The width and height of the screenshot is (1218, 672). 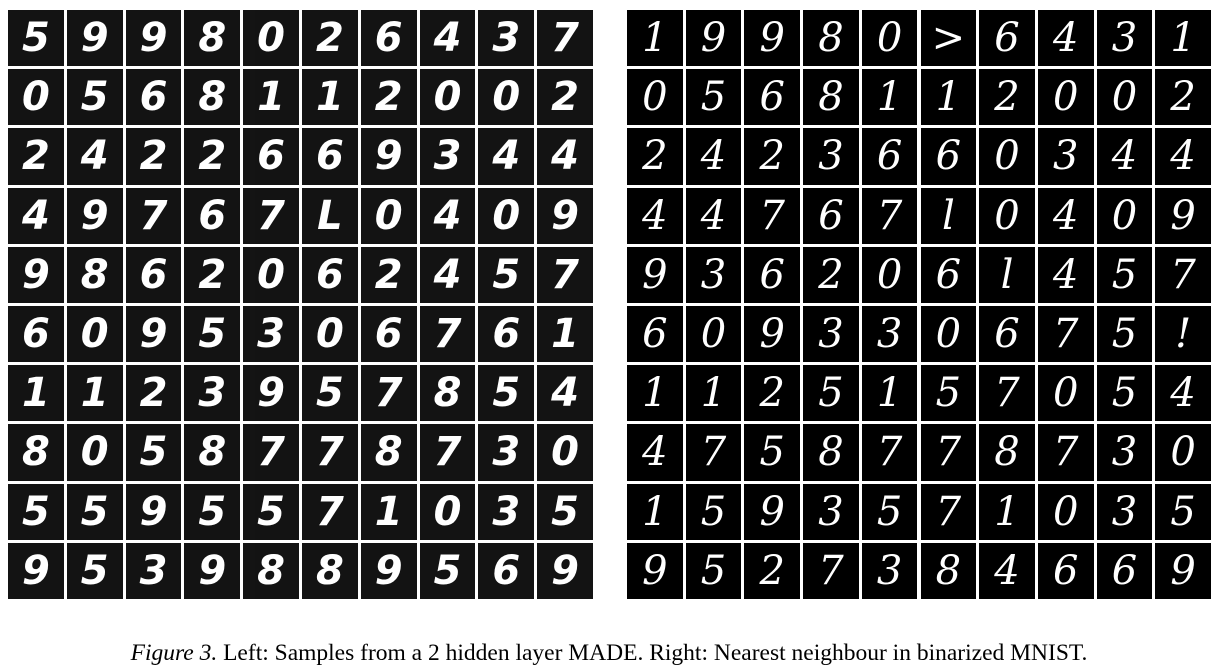 I want to click on figure-label: Figure 3., so click(x=174, y=653).